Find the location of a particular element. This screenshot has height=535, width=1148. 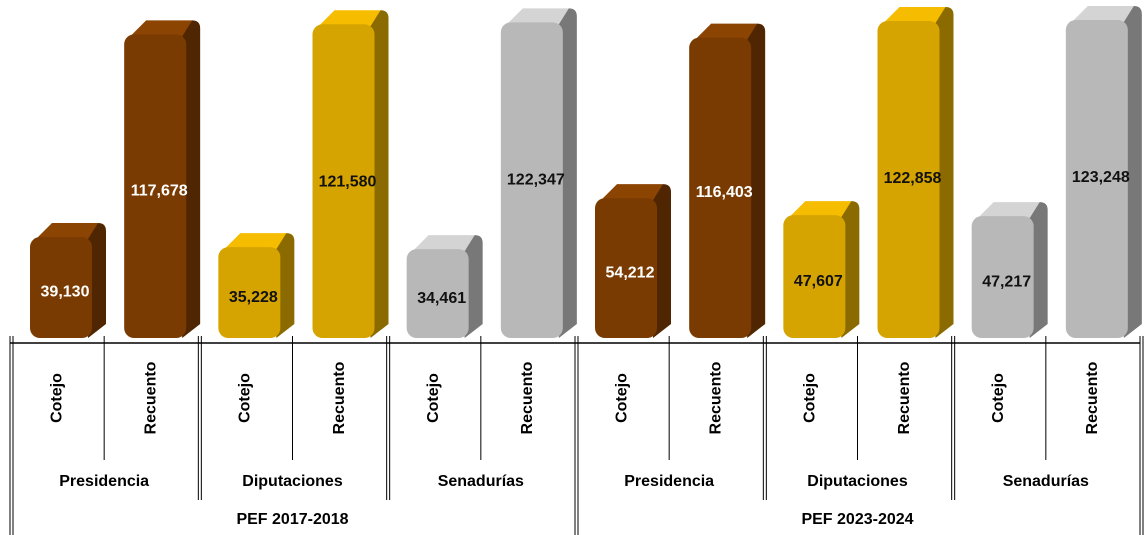

period-label: PEF 2017-2018 is located at coordinates (292, 519).